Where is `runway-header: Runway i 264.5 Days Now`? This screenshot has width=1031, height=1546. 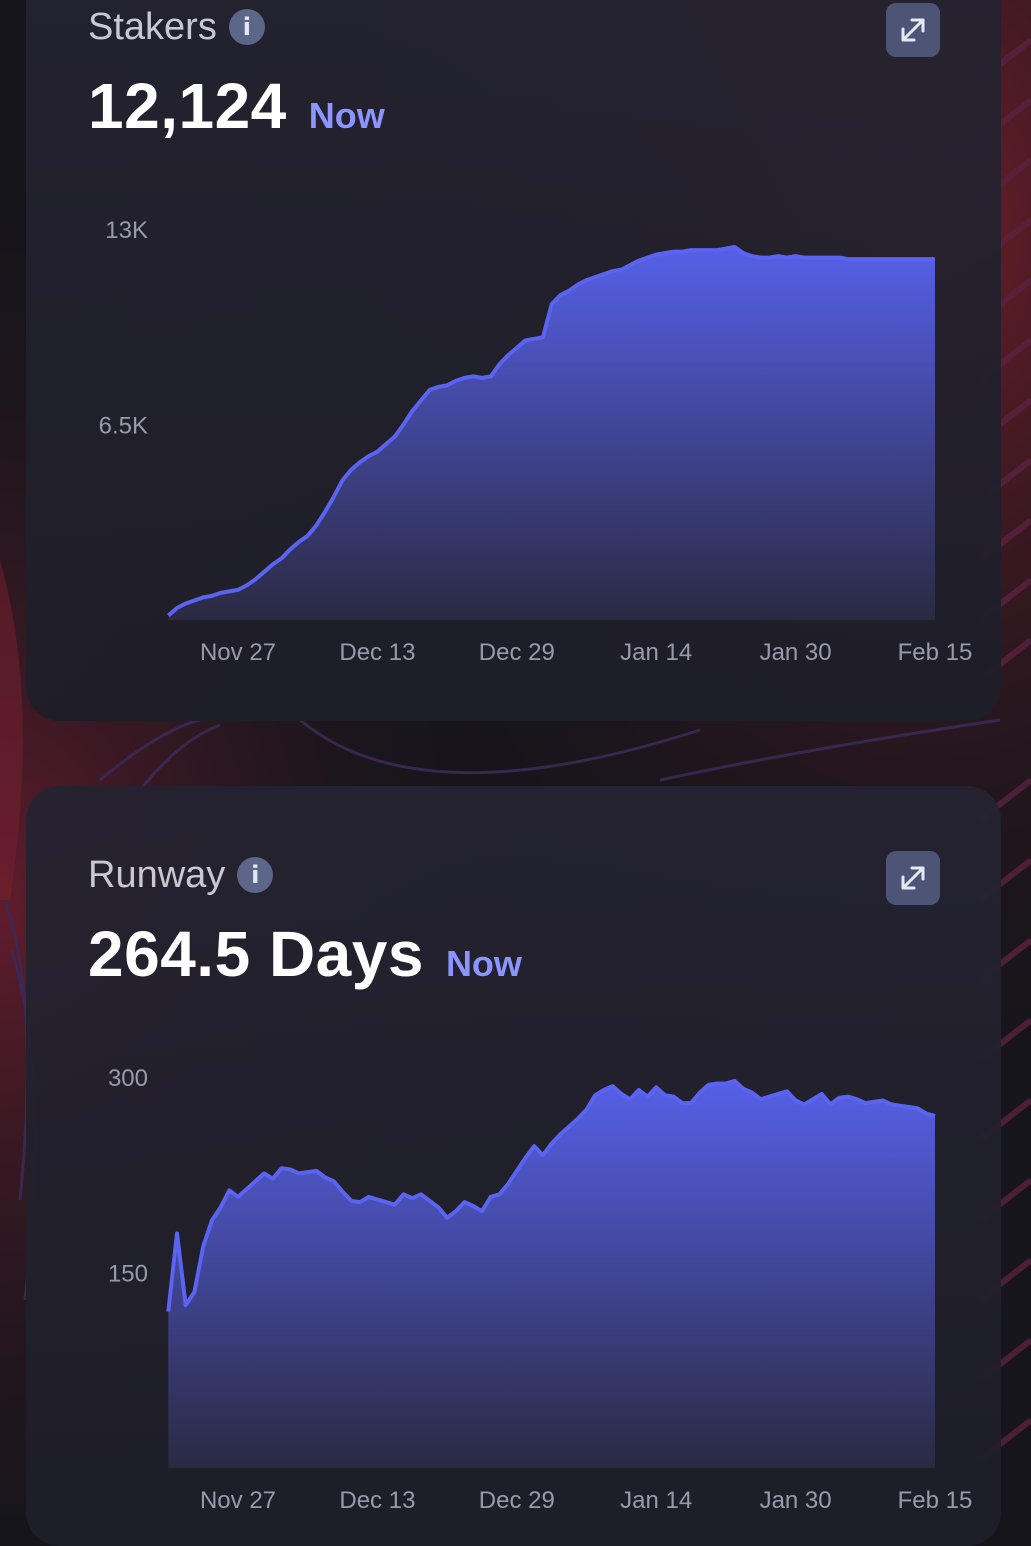
runway-header: Runway i 264.5 Days Now is located at coordinates (305, 921).